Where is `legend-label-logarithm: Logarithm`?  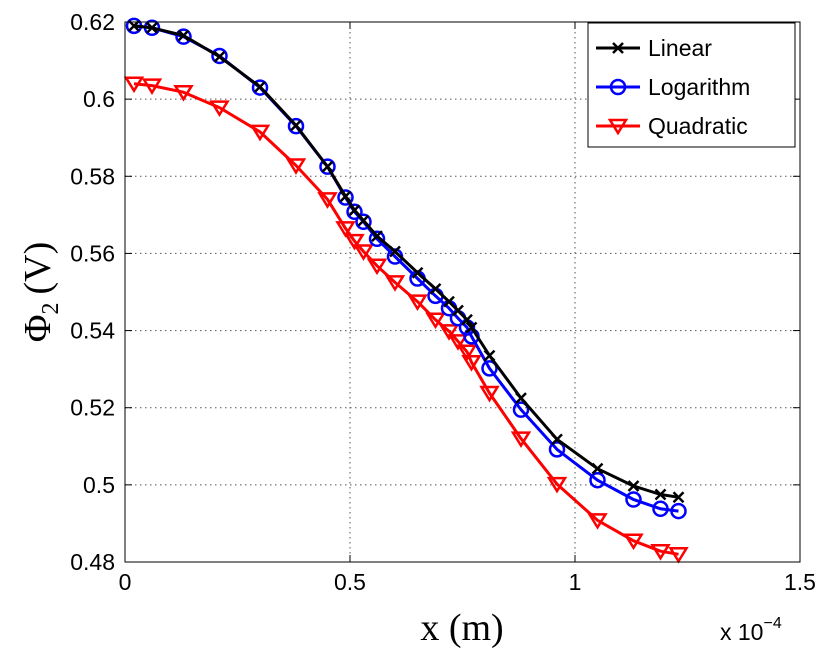
legend-label-logarithm: Logarithm is located at coordinates (699, 87).